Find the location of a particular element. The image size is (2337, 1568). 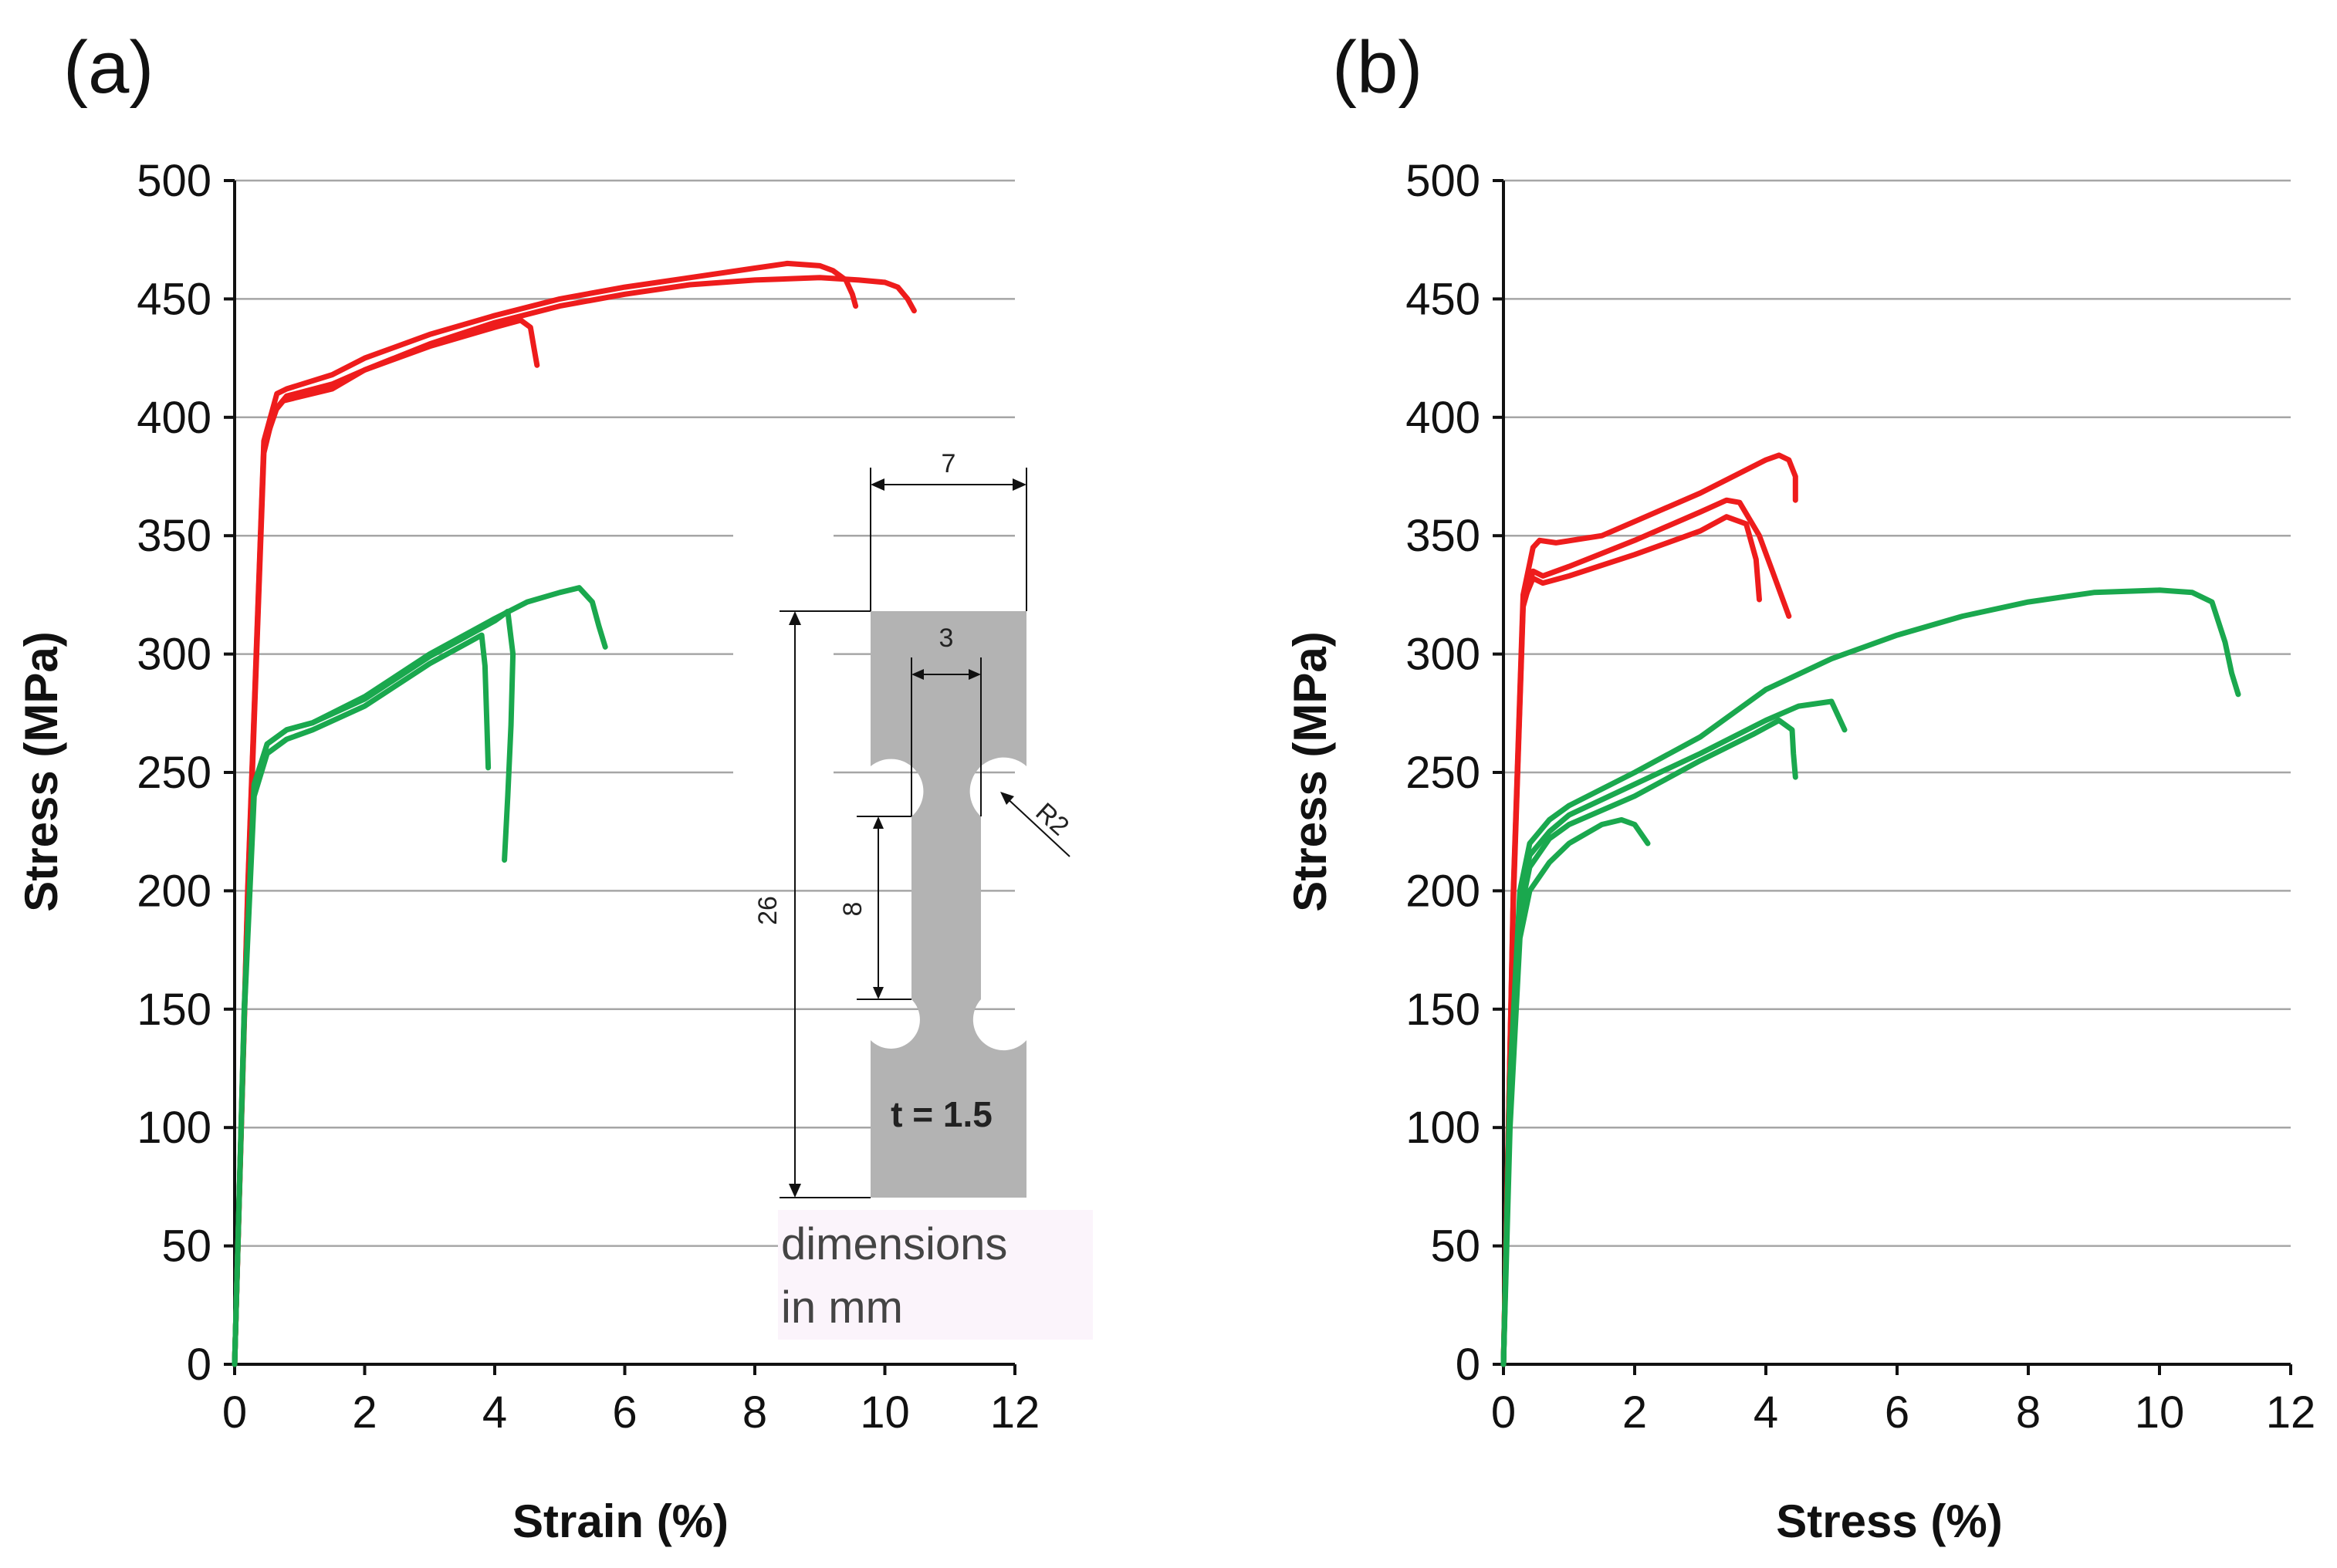

panel-a-x-tick-label: 8 is located at coordinates (755, 1412).